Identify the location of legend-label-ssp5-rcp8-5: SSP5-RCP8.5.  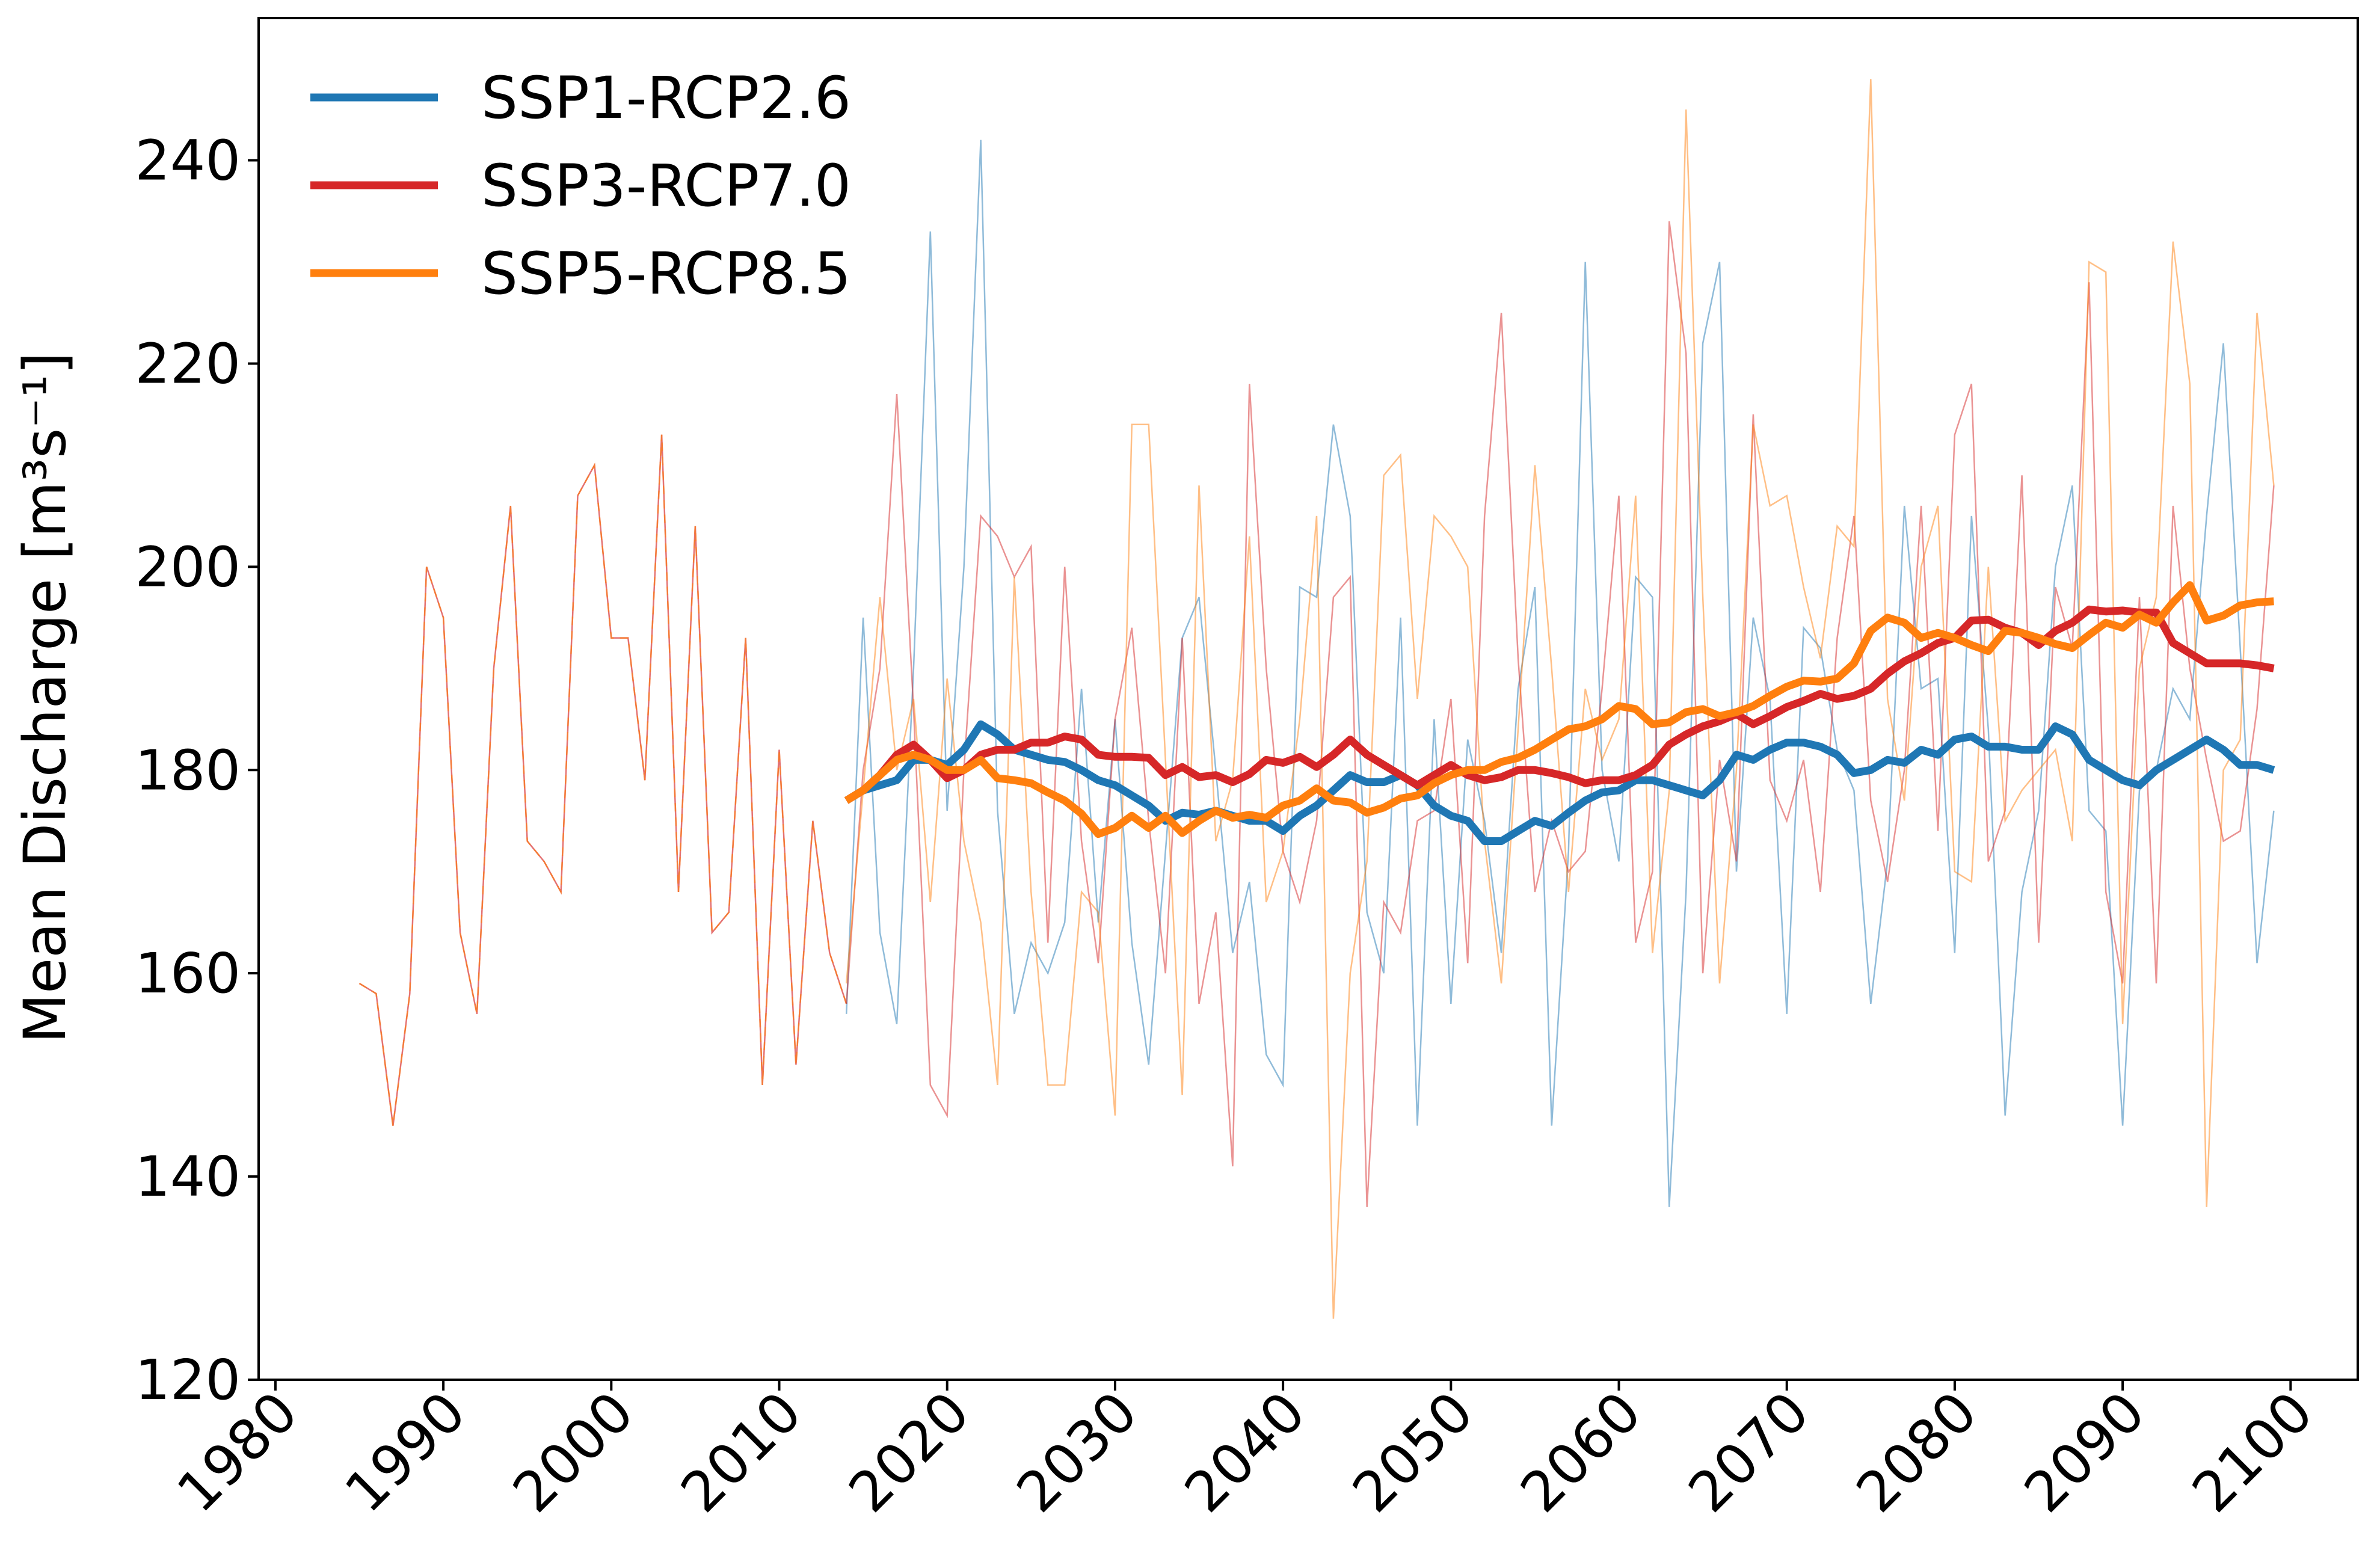
(666, 274).